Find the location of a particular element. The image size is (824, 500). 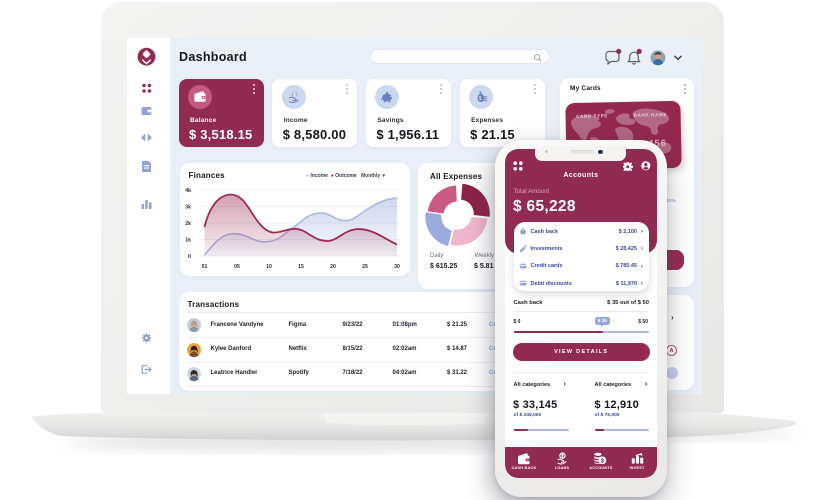

svg-text: 0 is located at coordinates (189, 257).